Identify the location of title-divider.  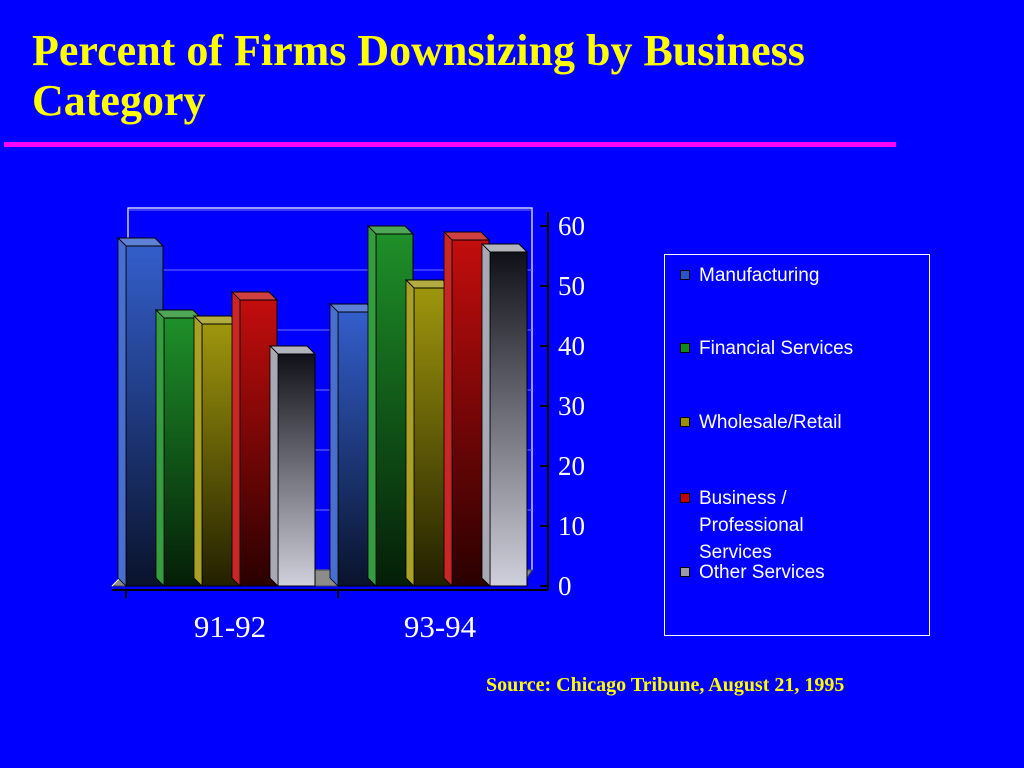
(450, 144).